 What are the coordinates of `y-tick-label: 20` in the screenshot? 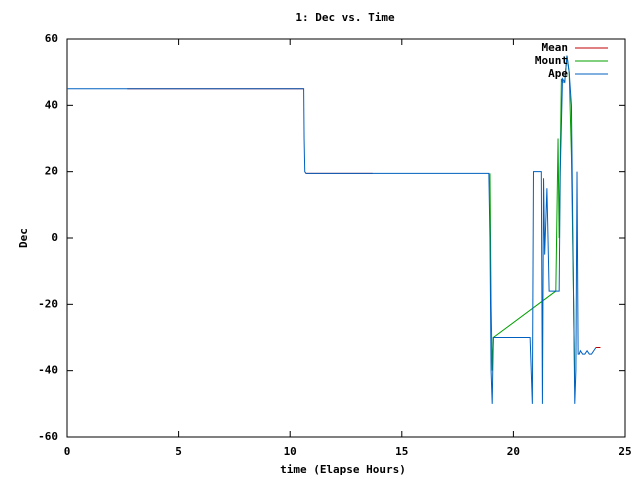 It's located at (51, 171).